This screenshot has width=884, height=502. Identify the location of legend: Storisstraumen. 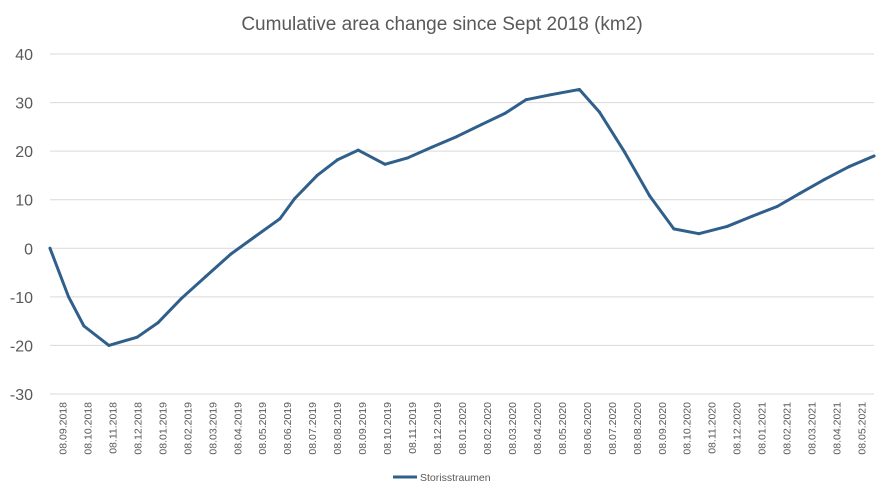
(442, 478).